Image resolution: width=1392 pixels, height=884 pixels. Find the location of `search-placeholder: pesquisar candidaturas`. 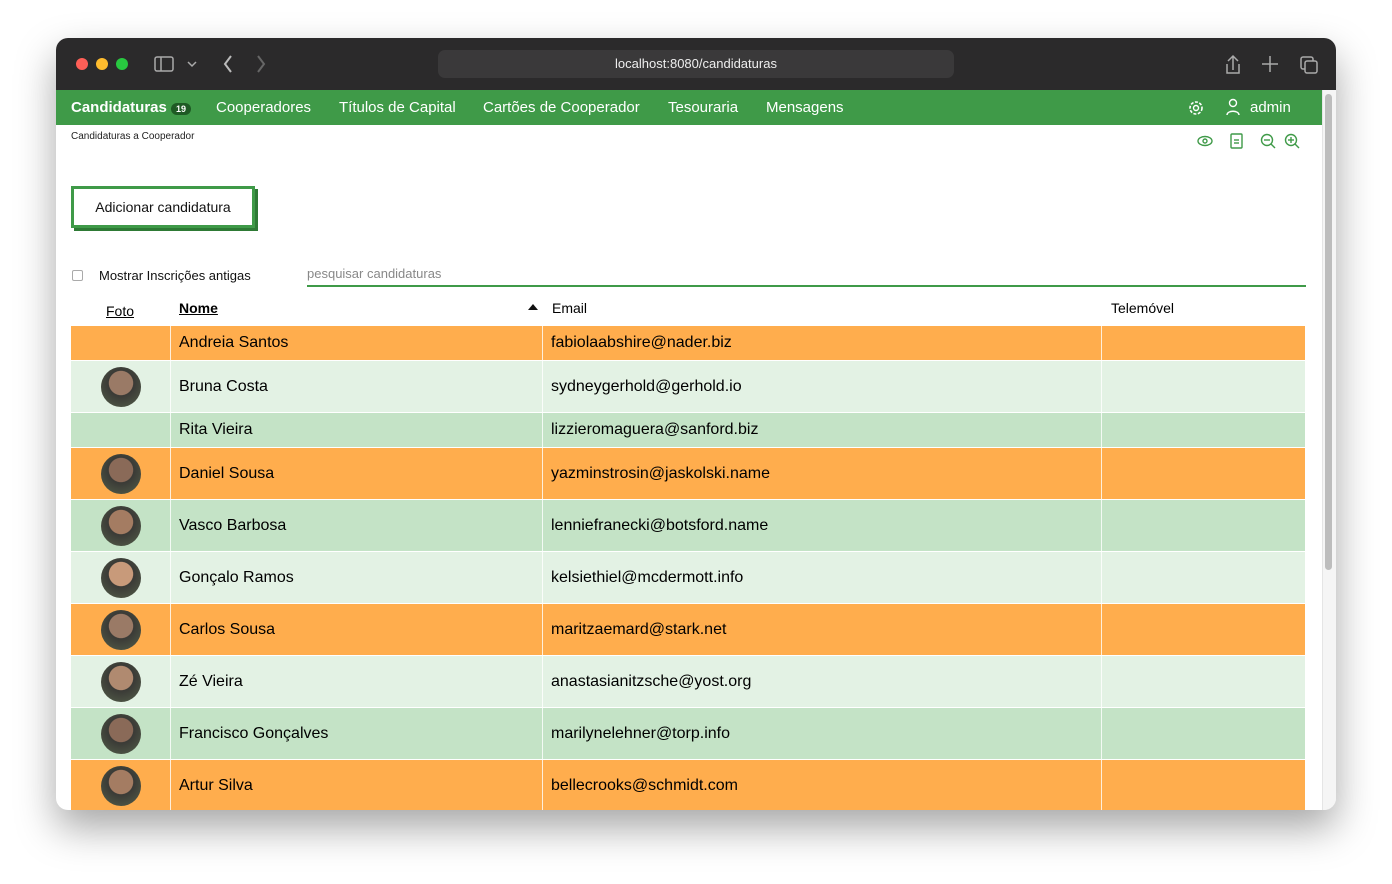

search-placeholder: pesquisar candidaturas is located at coordinates (374, 273).